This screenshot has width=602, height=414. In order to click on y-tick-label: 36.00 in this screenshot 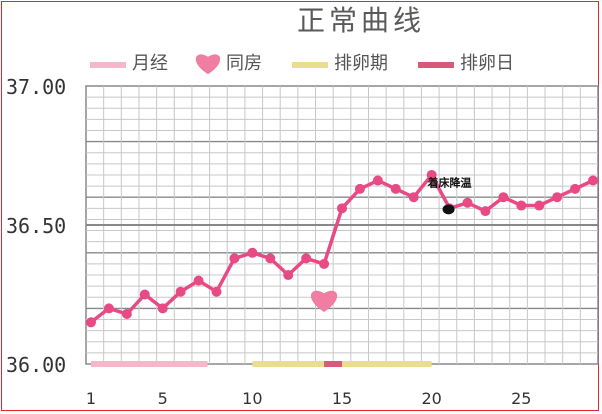, I will do `click(36, 365)`.